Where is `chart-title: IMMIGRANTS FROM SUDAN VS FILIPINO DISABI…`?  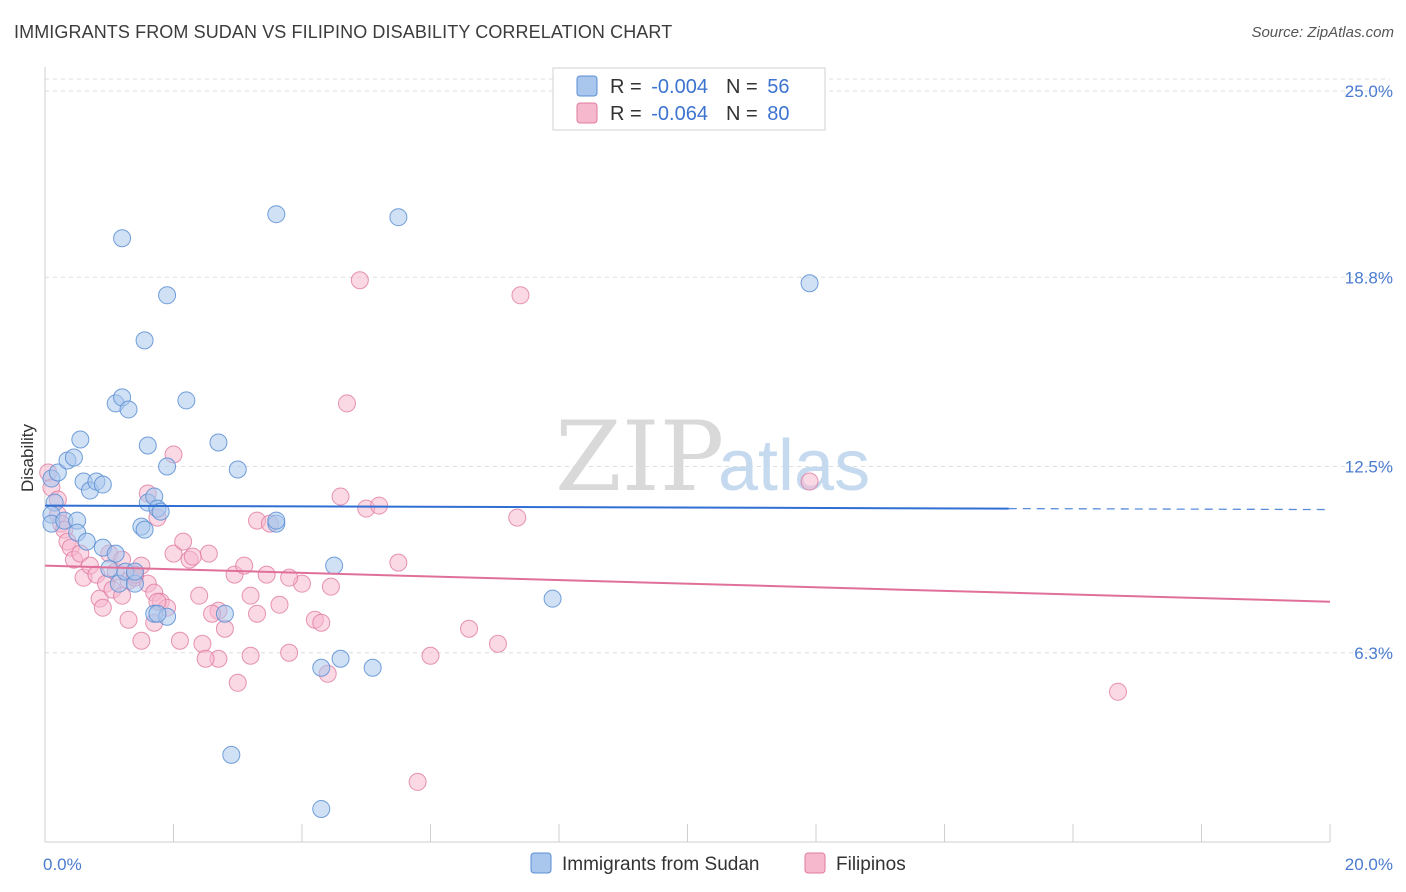 chart-title: IMMIGRANTS FROM SUDAN VS FILIPINO DISABI… is located at coordinates (343, 32).